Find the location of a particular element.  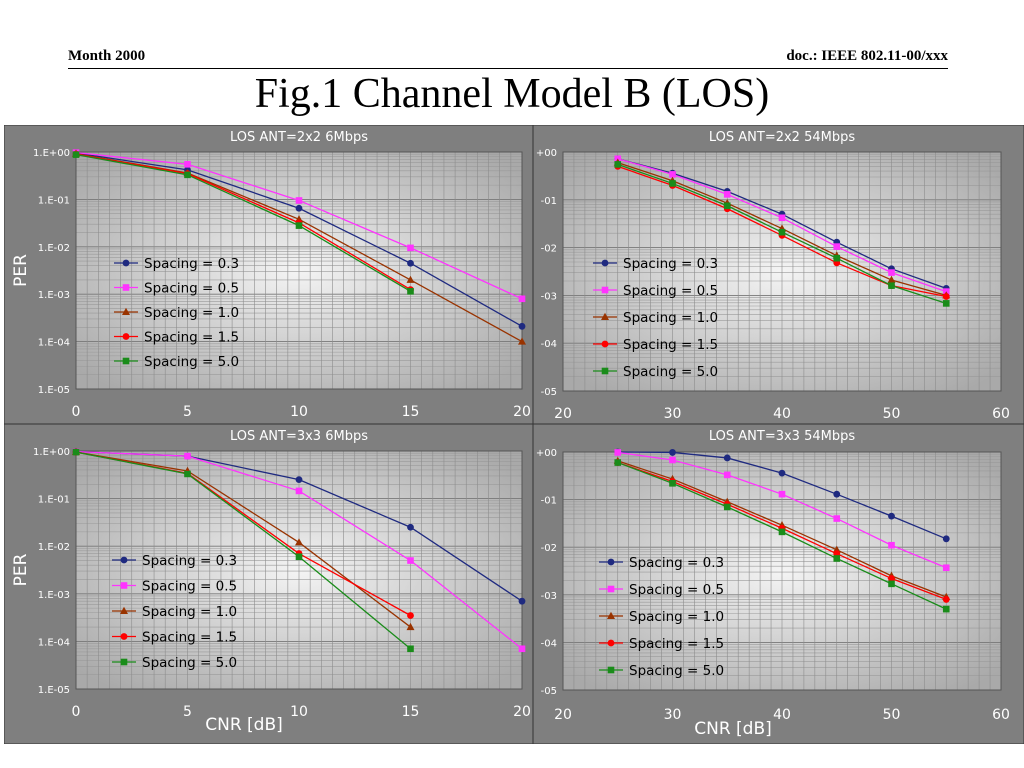

x-tick-label: 40 is located at coordinates (782, 715).